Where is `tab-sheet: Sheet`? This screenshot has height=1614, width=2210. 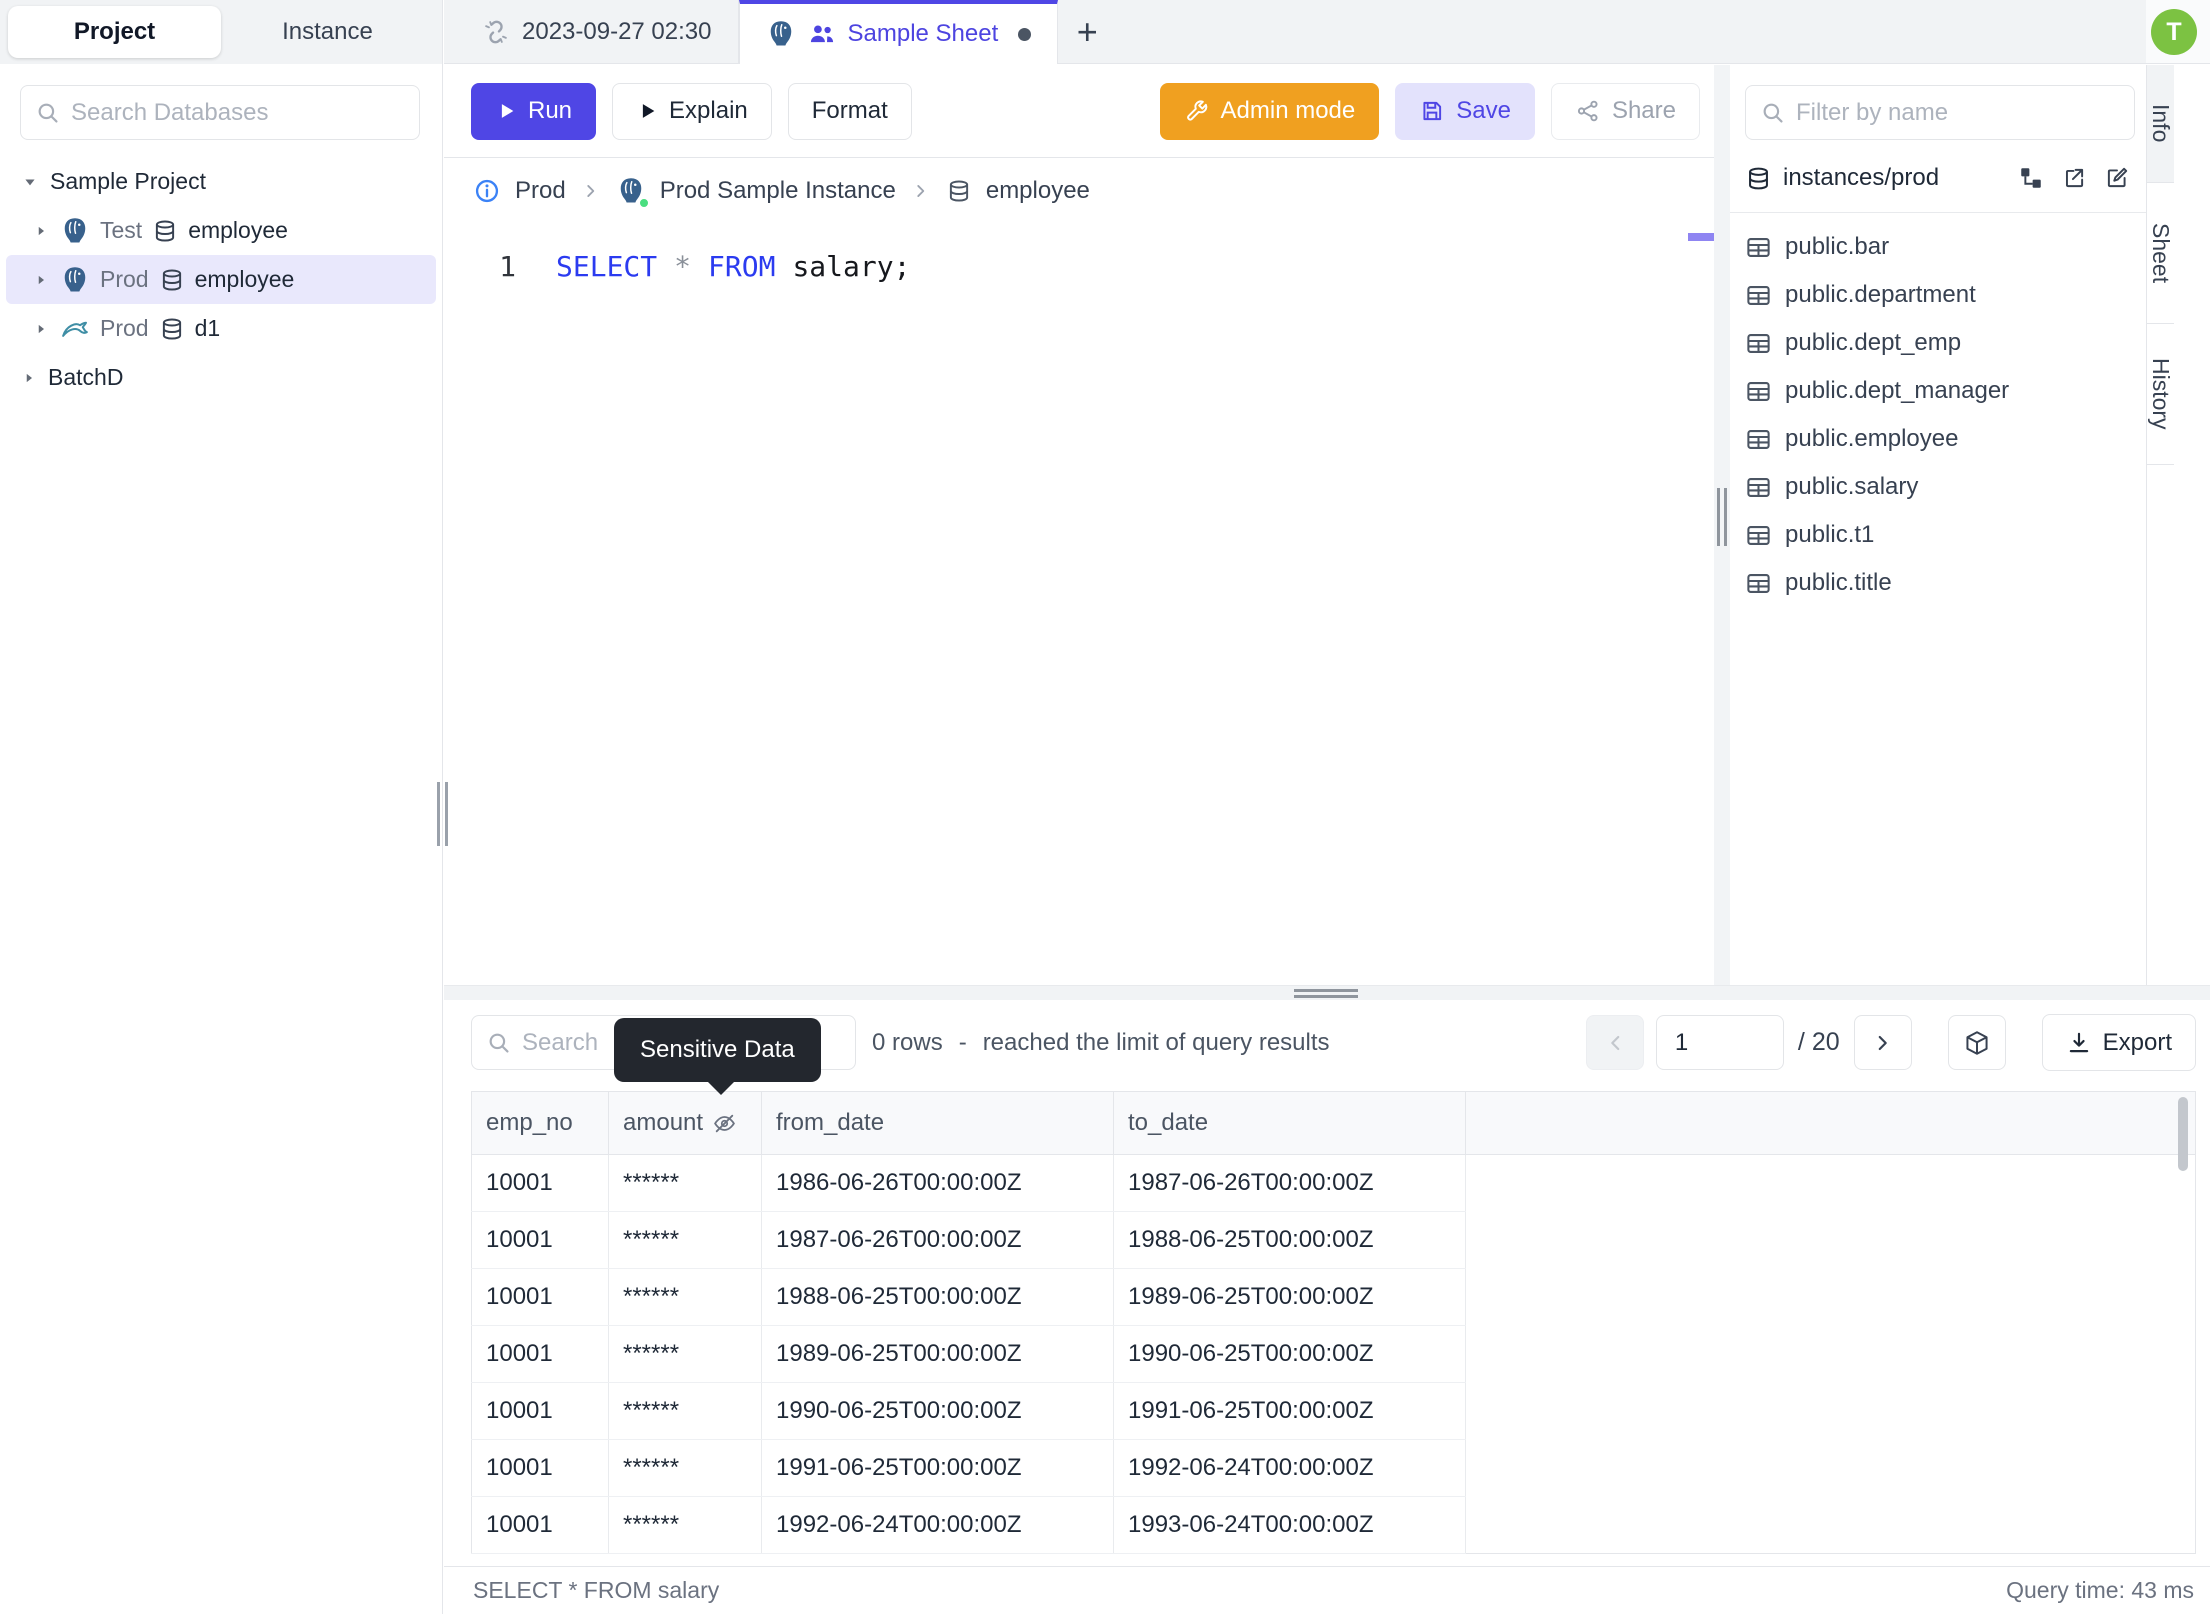
tab-sheet: Sheet is located at coordinates (2160, 253).